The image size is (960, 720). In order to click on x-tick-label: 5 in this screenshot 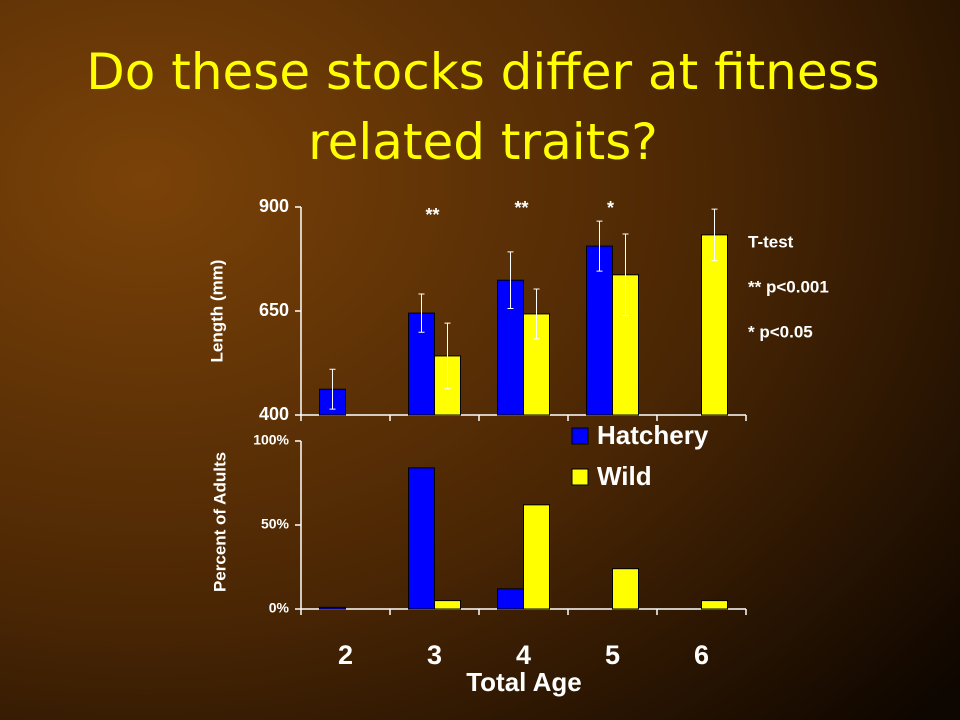, I will do `click(612, 655)`.